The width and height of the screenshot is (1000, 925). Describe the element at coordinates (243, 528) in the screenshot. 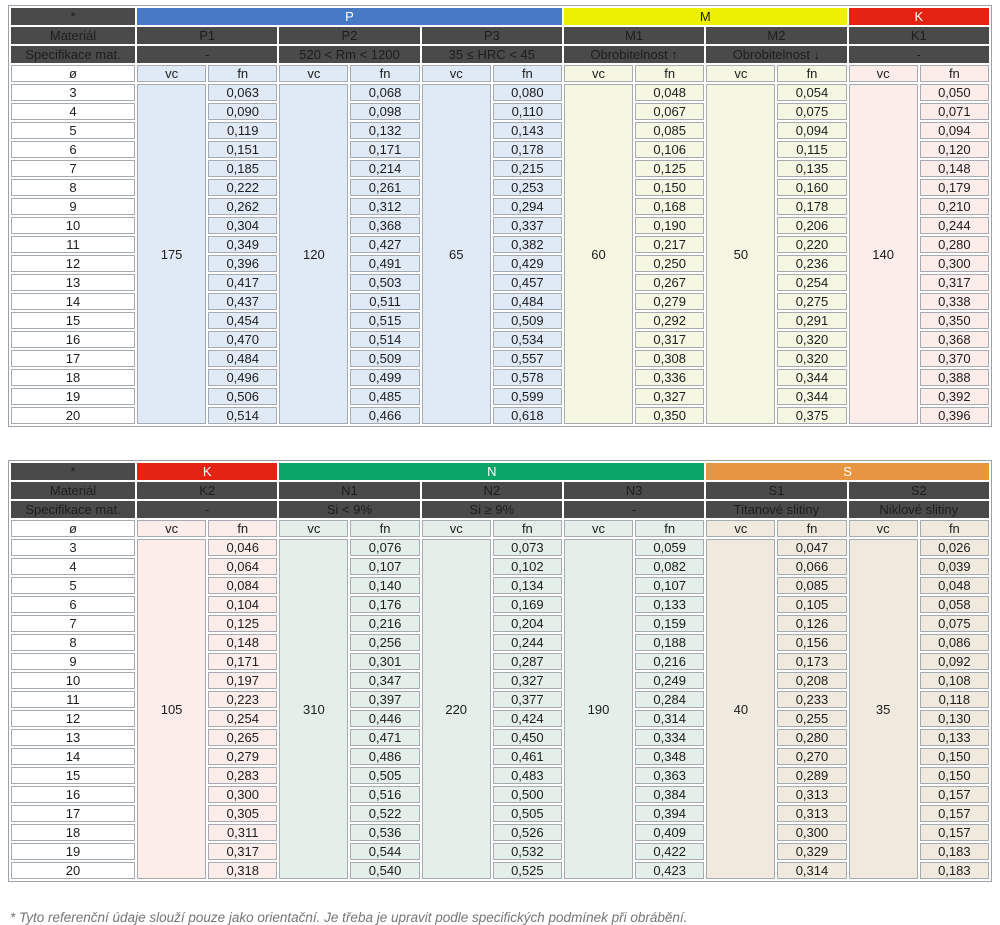

I see `fn-header-K2: fn` at that location.